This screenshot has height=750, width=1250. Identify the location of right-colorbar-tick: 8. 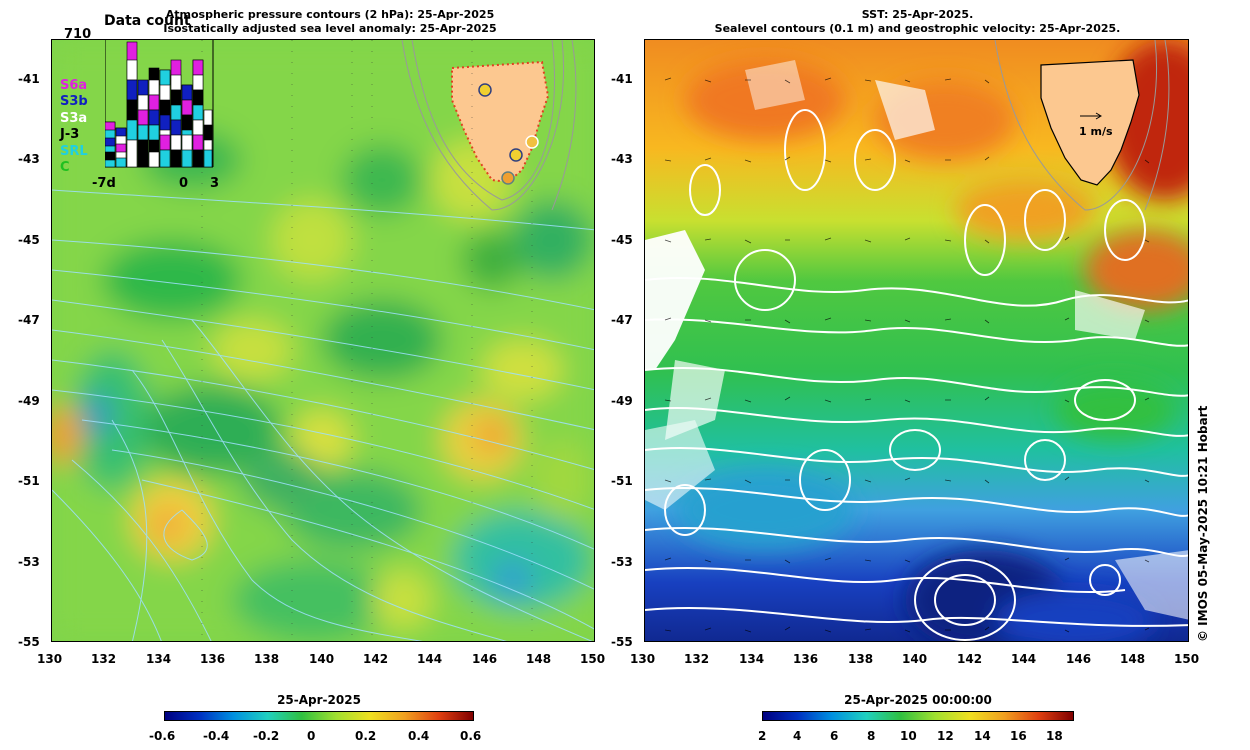
(871, 736).